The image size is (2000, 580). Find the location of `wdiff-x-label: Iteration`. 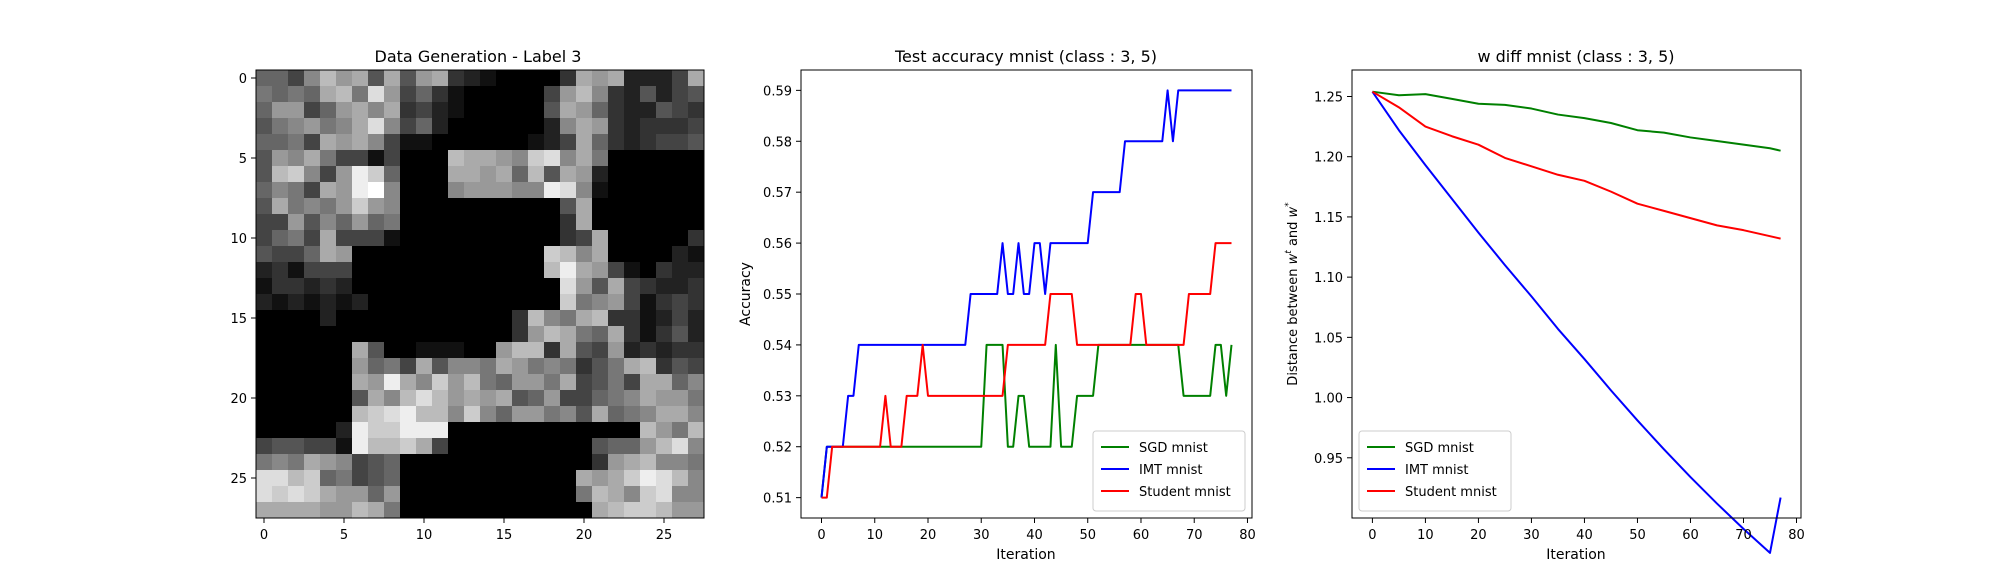

wdiff-x-label: Iteration is located at coordinates (1575, 555).